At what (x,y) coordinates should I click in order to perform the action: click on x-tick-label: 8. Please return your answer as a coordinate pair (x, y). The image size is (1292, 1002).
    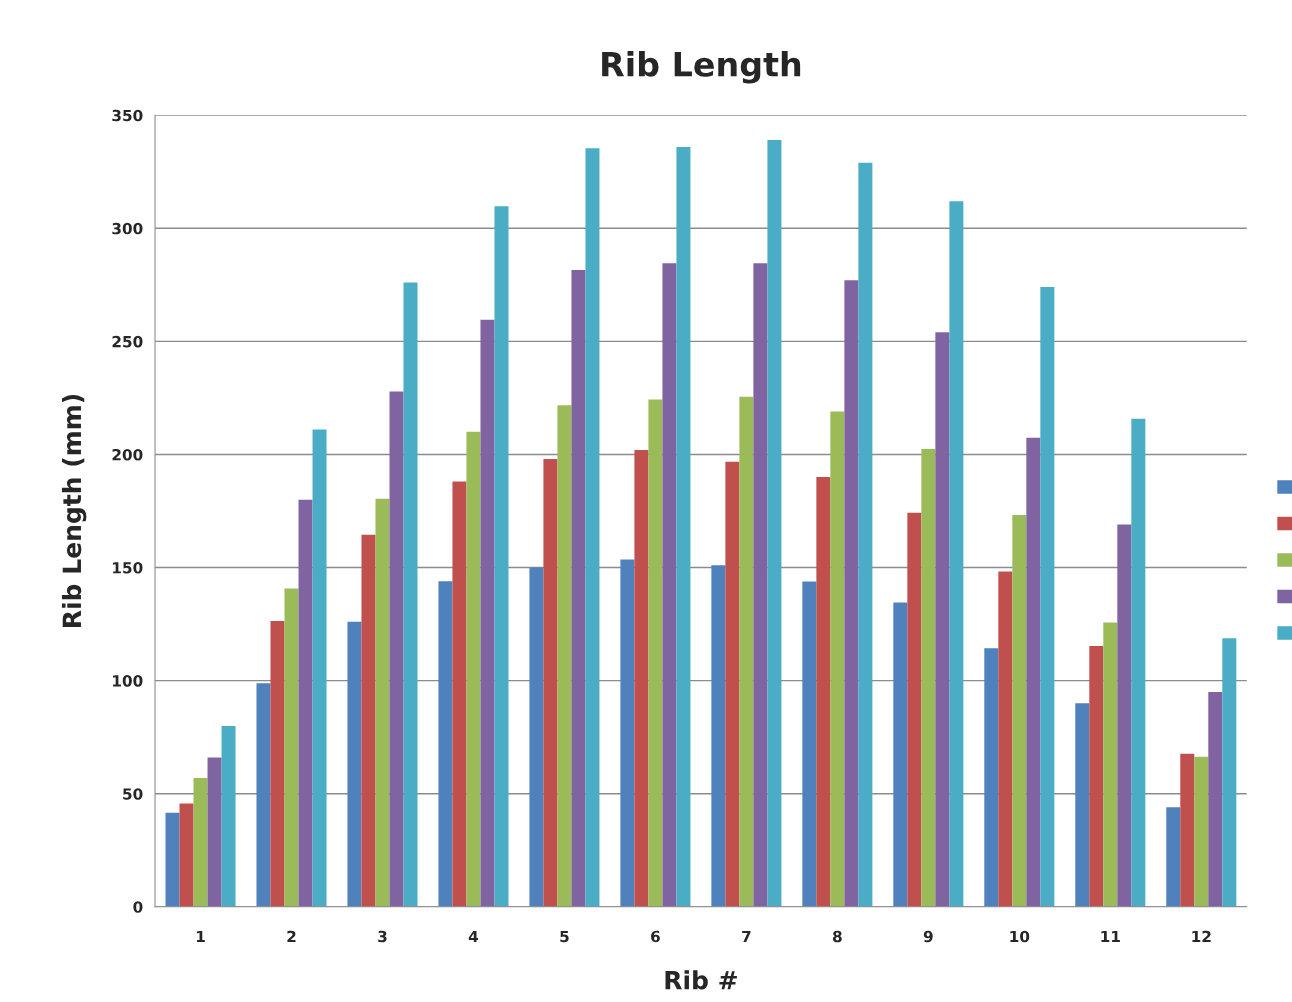
    Looking at the image, I should click on (837, 936).